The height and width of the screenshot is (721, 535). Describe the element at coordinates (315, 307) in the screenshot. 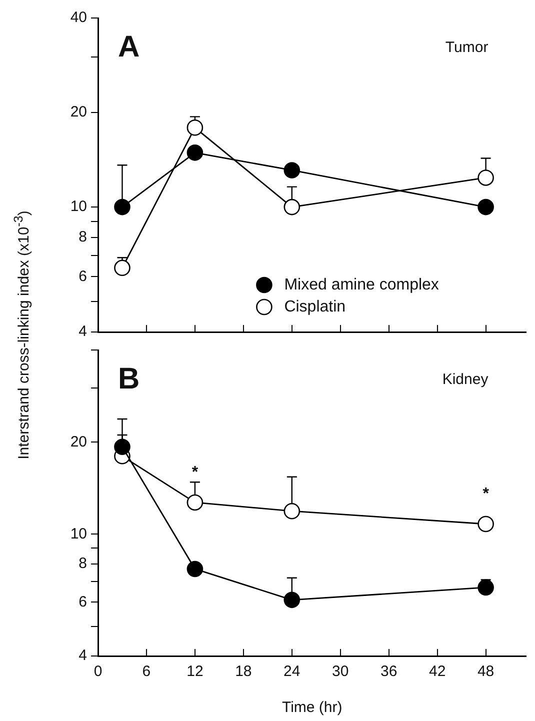

I see `legend-label: Cisplatin` at that location.